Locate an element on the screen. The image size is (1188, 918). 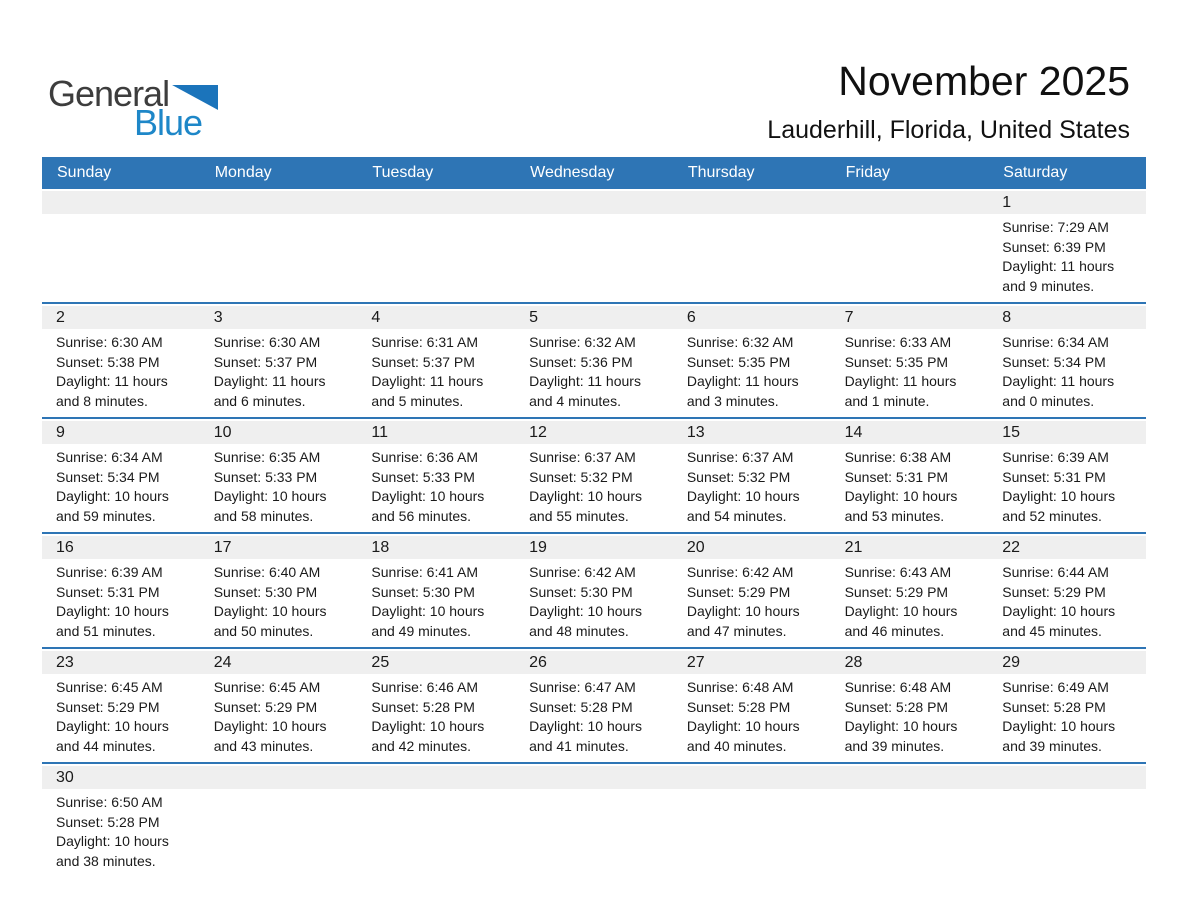
daylight-text: Daylight: 10 hours and 47 minutes. is located at coordinates (743, 621).